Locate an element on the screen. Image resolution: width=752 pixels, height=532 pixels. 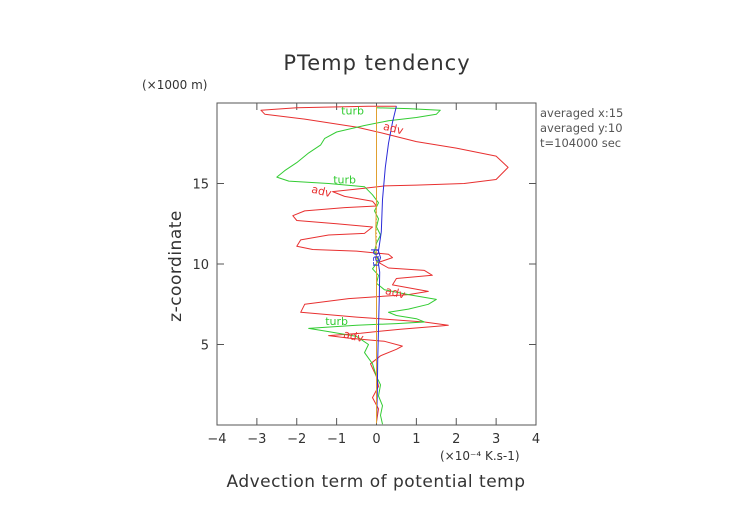
series-line-baseline is located at coordinates (376, 265).